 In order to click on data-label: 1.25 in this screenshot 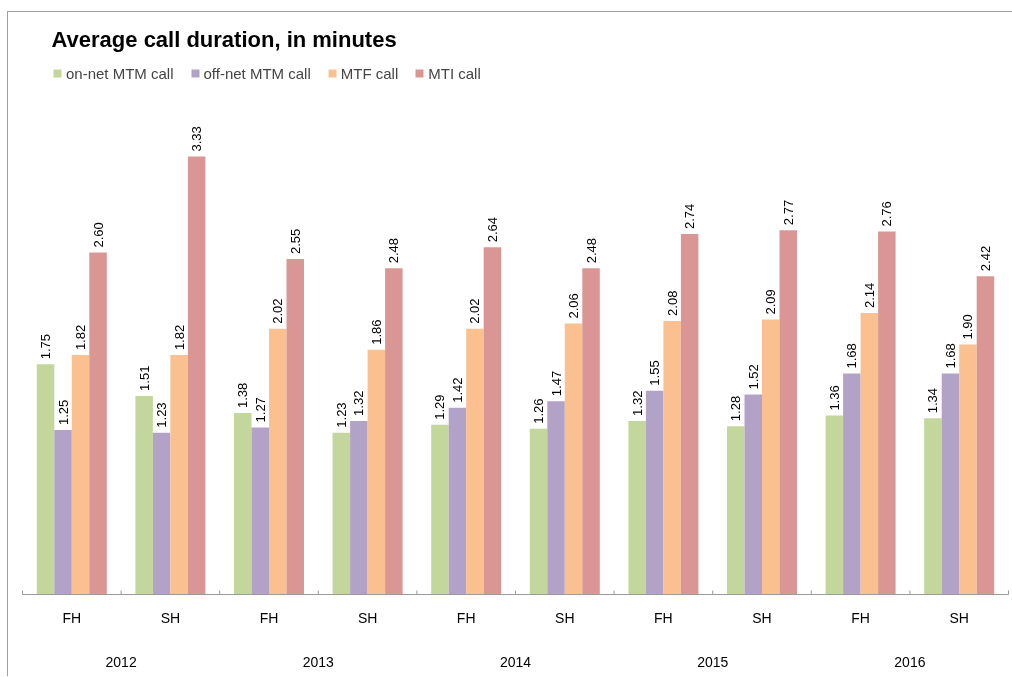, I will do `click(63, 412)`.